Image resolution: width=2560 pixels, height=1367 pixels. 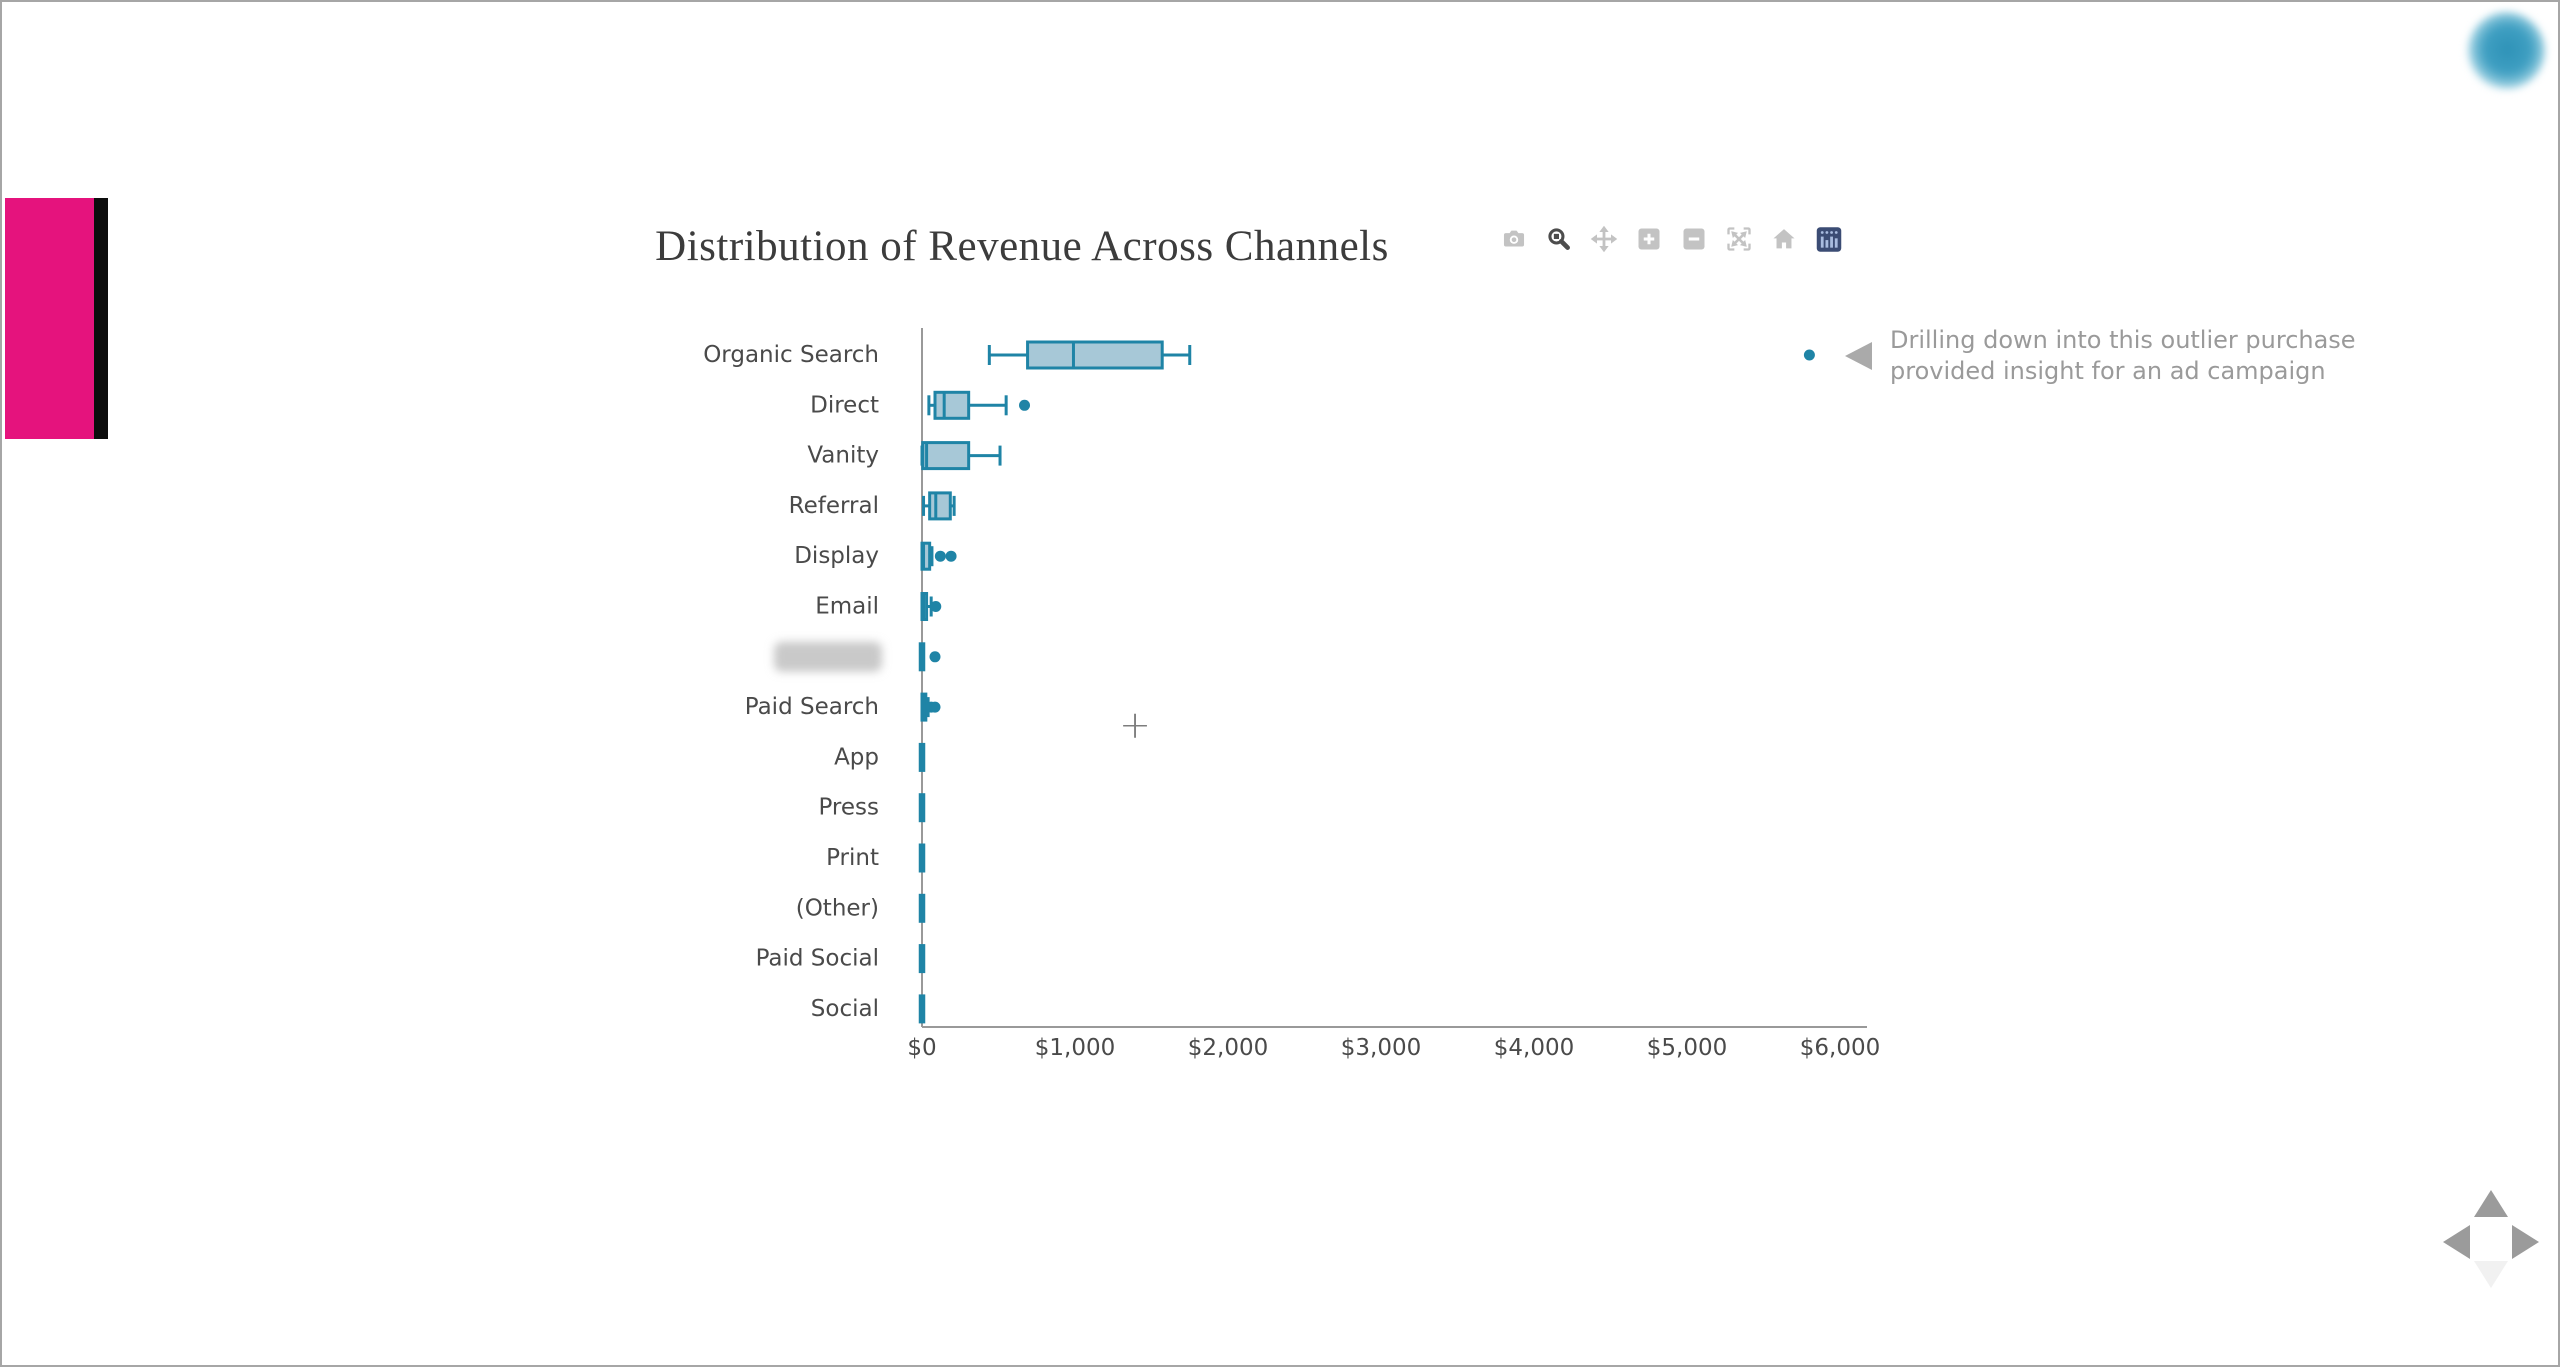 What do you see at coordinates (2506, 51) in the screenshot?
I see `teal-blob-avatar` at bounding box center [2506, 51].